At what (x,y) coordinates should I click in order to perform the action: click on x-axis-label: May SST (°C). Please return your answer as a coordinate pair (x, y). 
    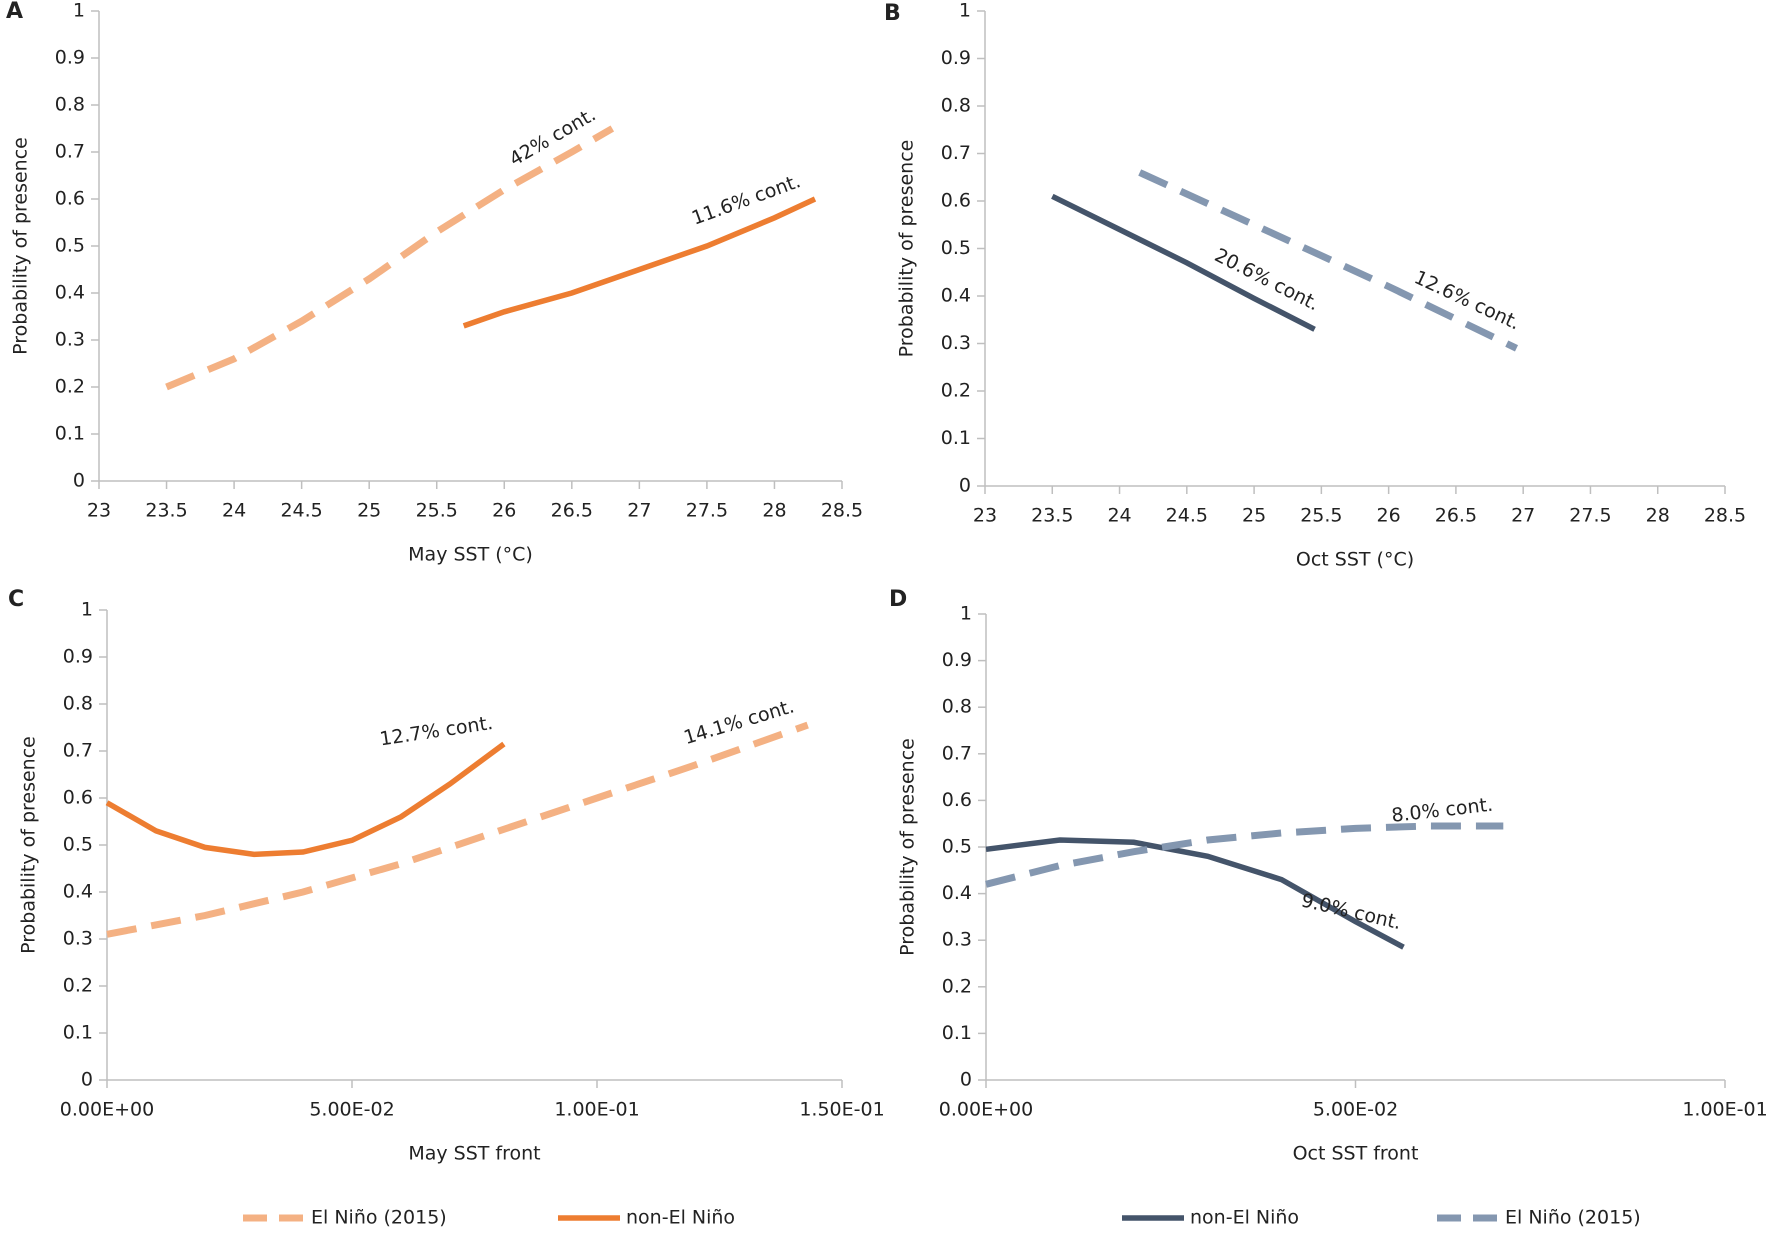
    Looking at the image, I should click on (470, 555).